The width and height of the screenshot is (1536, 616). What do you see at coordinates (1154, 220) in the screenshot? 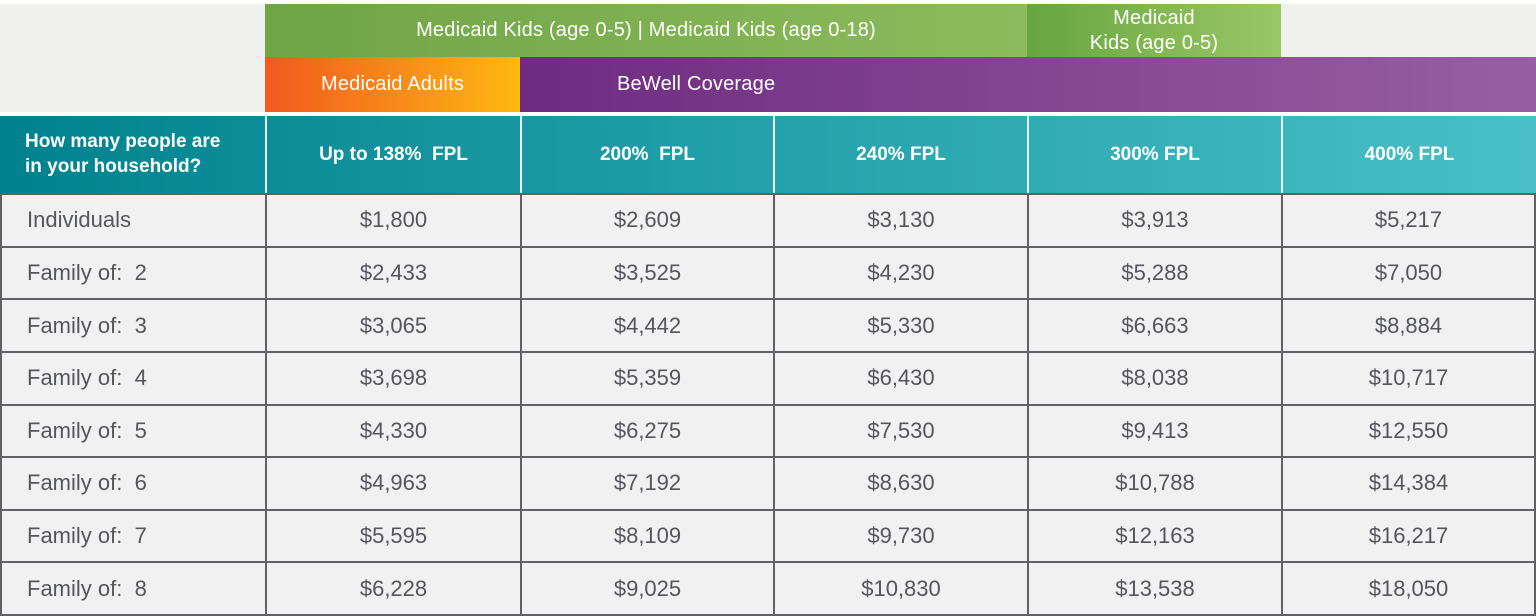
I see `amount-cell: $3,913` at bounding box center [1154, 220].